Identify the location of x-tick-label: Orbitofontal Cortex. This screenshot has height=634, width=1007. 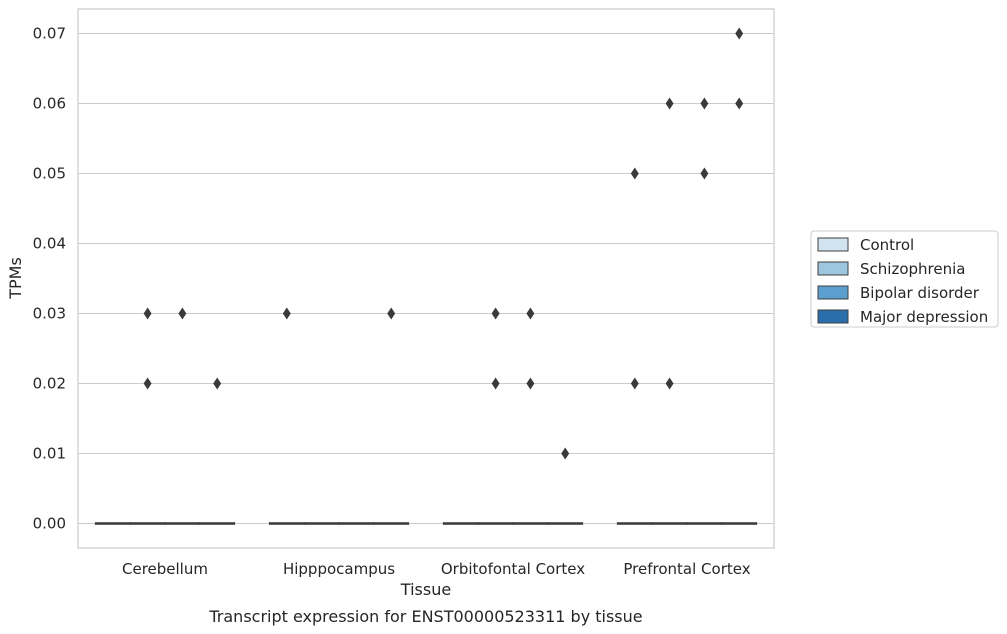
(513, 569).